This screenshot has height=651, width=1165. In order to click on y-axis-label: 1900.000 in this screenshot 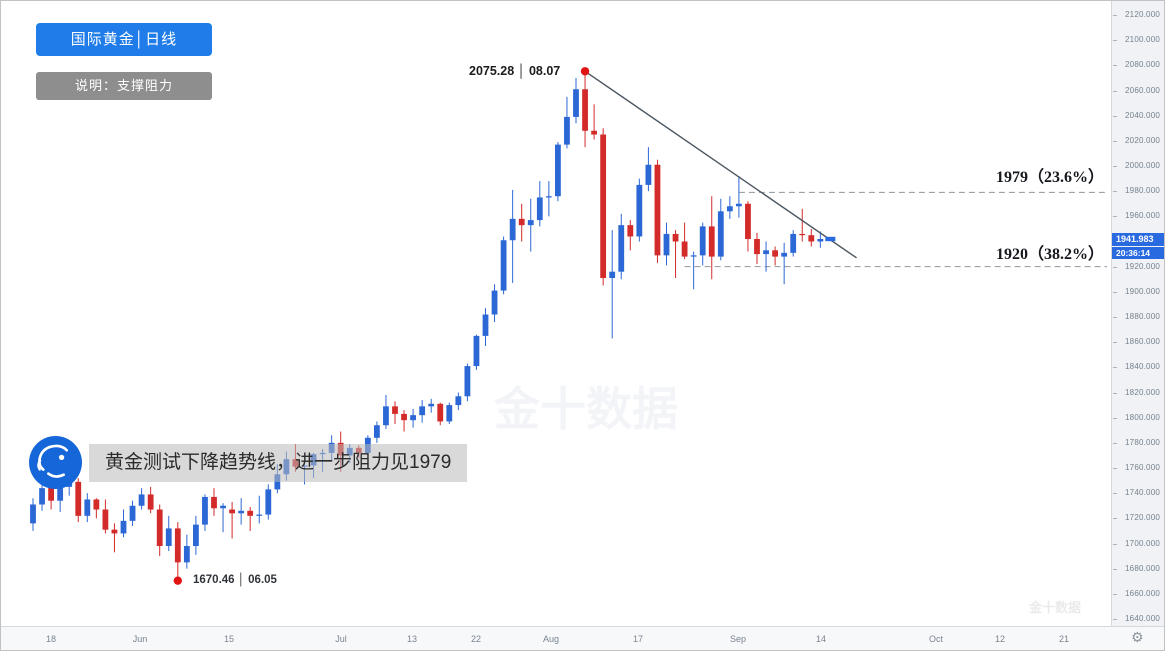, I will do `click(1136, 291)`.